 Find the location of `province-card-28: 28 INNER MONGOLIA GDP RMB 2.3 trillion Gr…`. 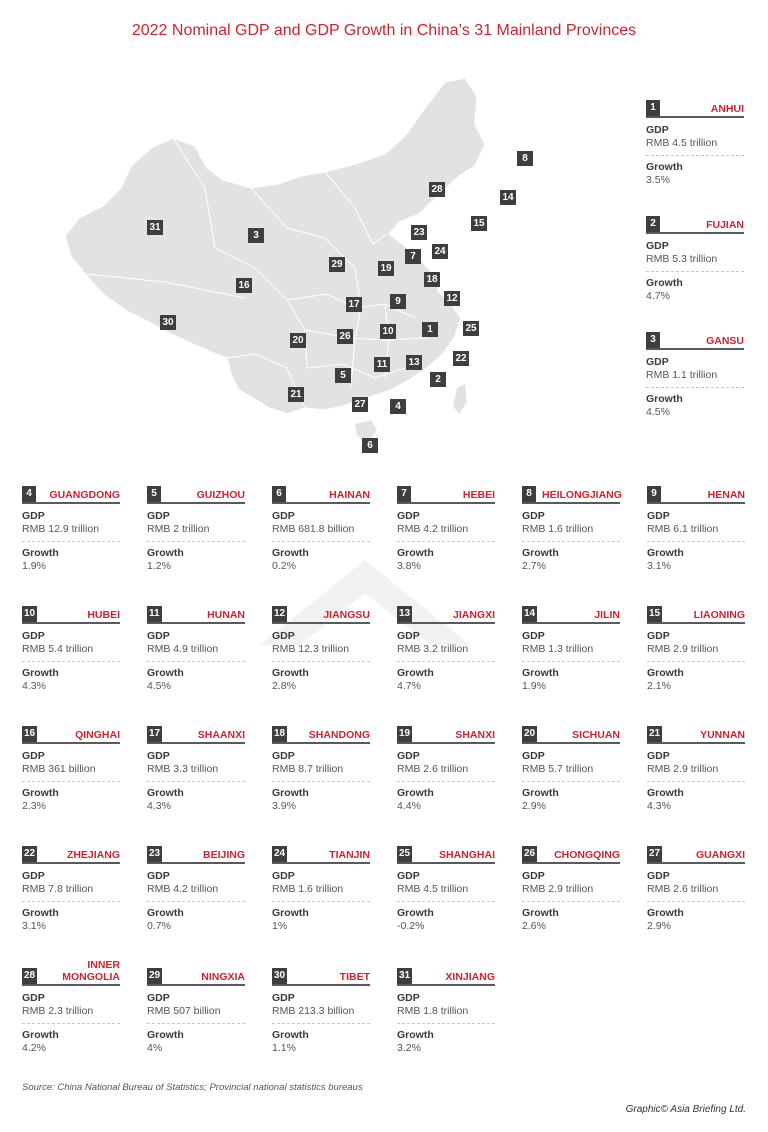

province-card-28: 28 INNER MONGOLIA GDP RMB 2.3 trillion Gr… is located at coordinates (71, 1006).